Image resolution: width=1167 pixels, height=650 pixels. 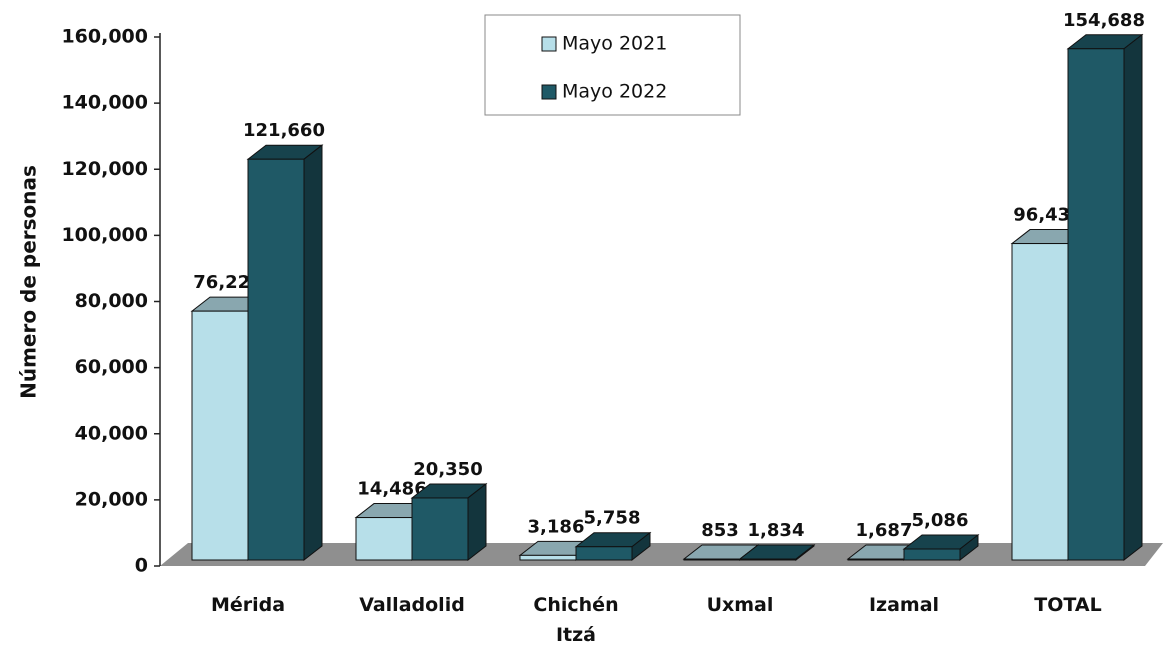 What do you see at coordinates (141, 566) in the screenshot?
I see `y-tick-label: 0` at bounding box center [141, 566].